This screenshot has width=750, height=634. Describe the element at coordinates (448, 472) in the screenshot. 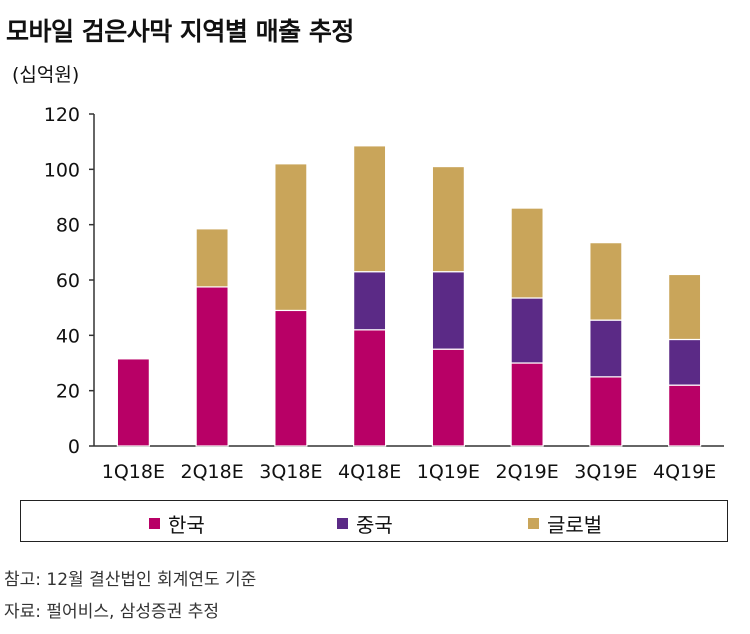

I see `x-tick-label: 1Q19E` at that location.